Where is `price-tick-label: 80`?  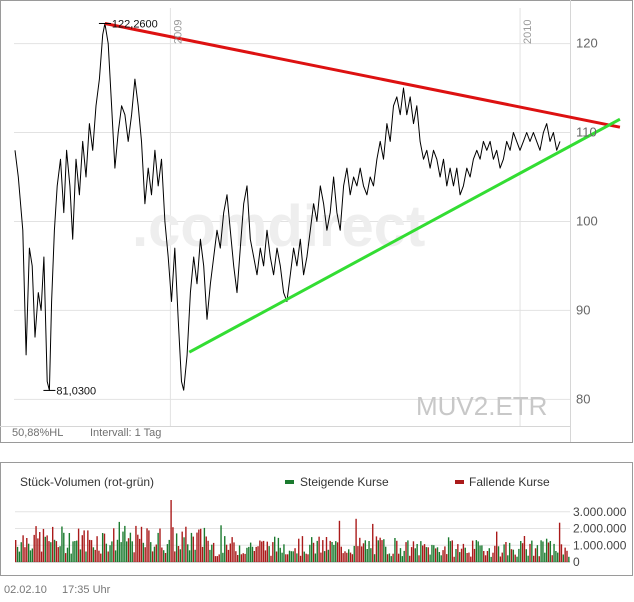 price-tick-label: 80 is located at coordinates (583, 398).